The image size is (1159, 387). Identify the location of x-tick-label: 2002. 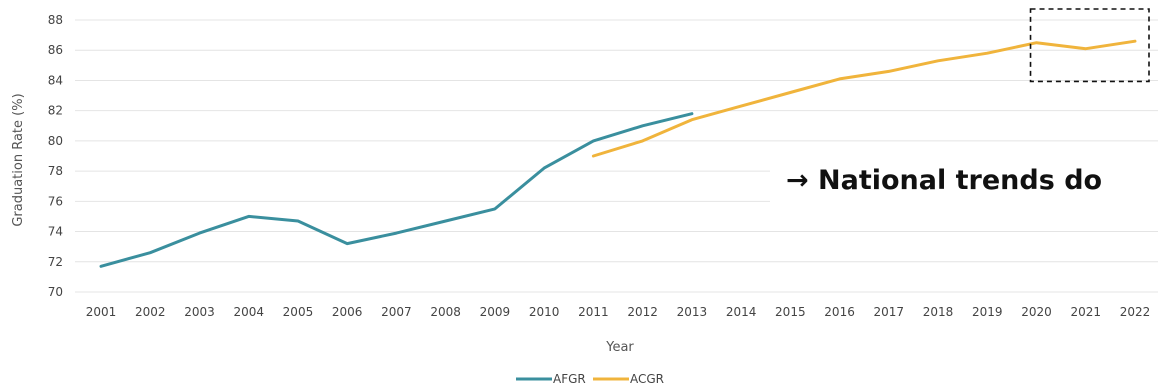
(150, 312).